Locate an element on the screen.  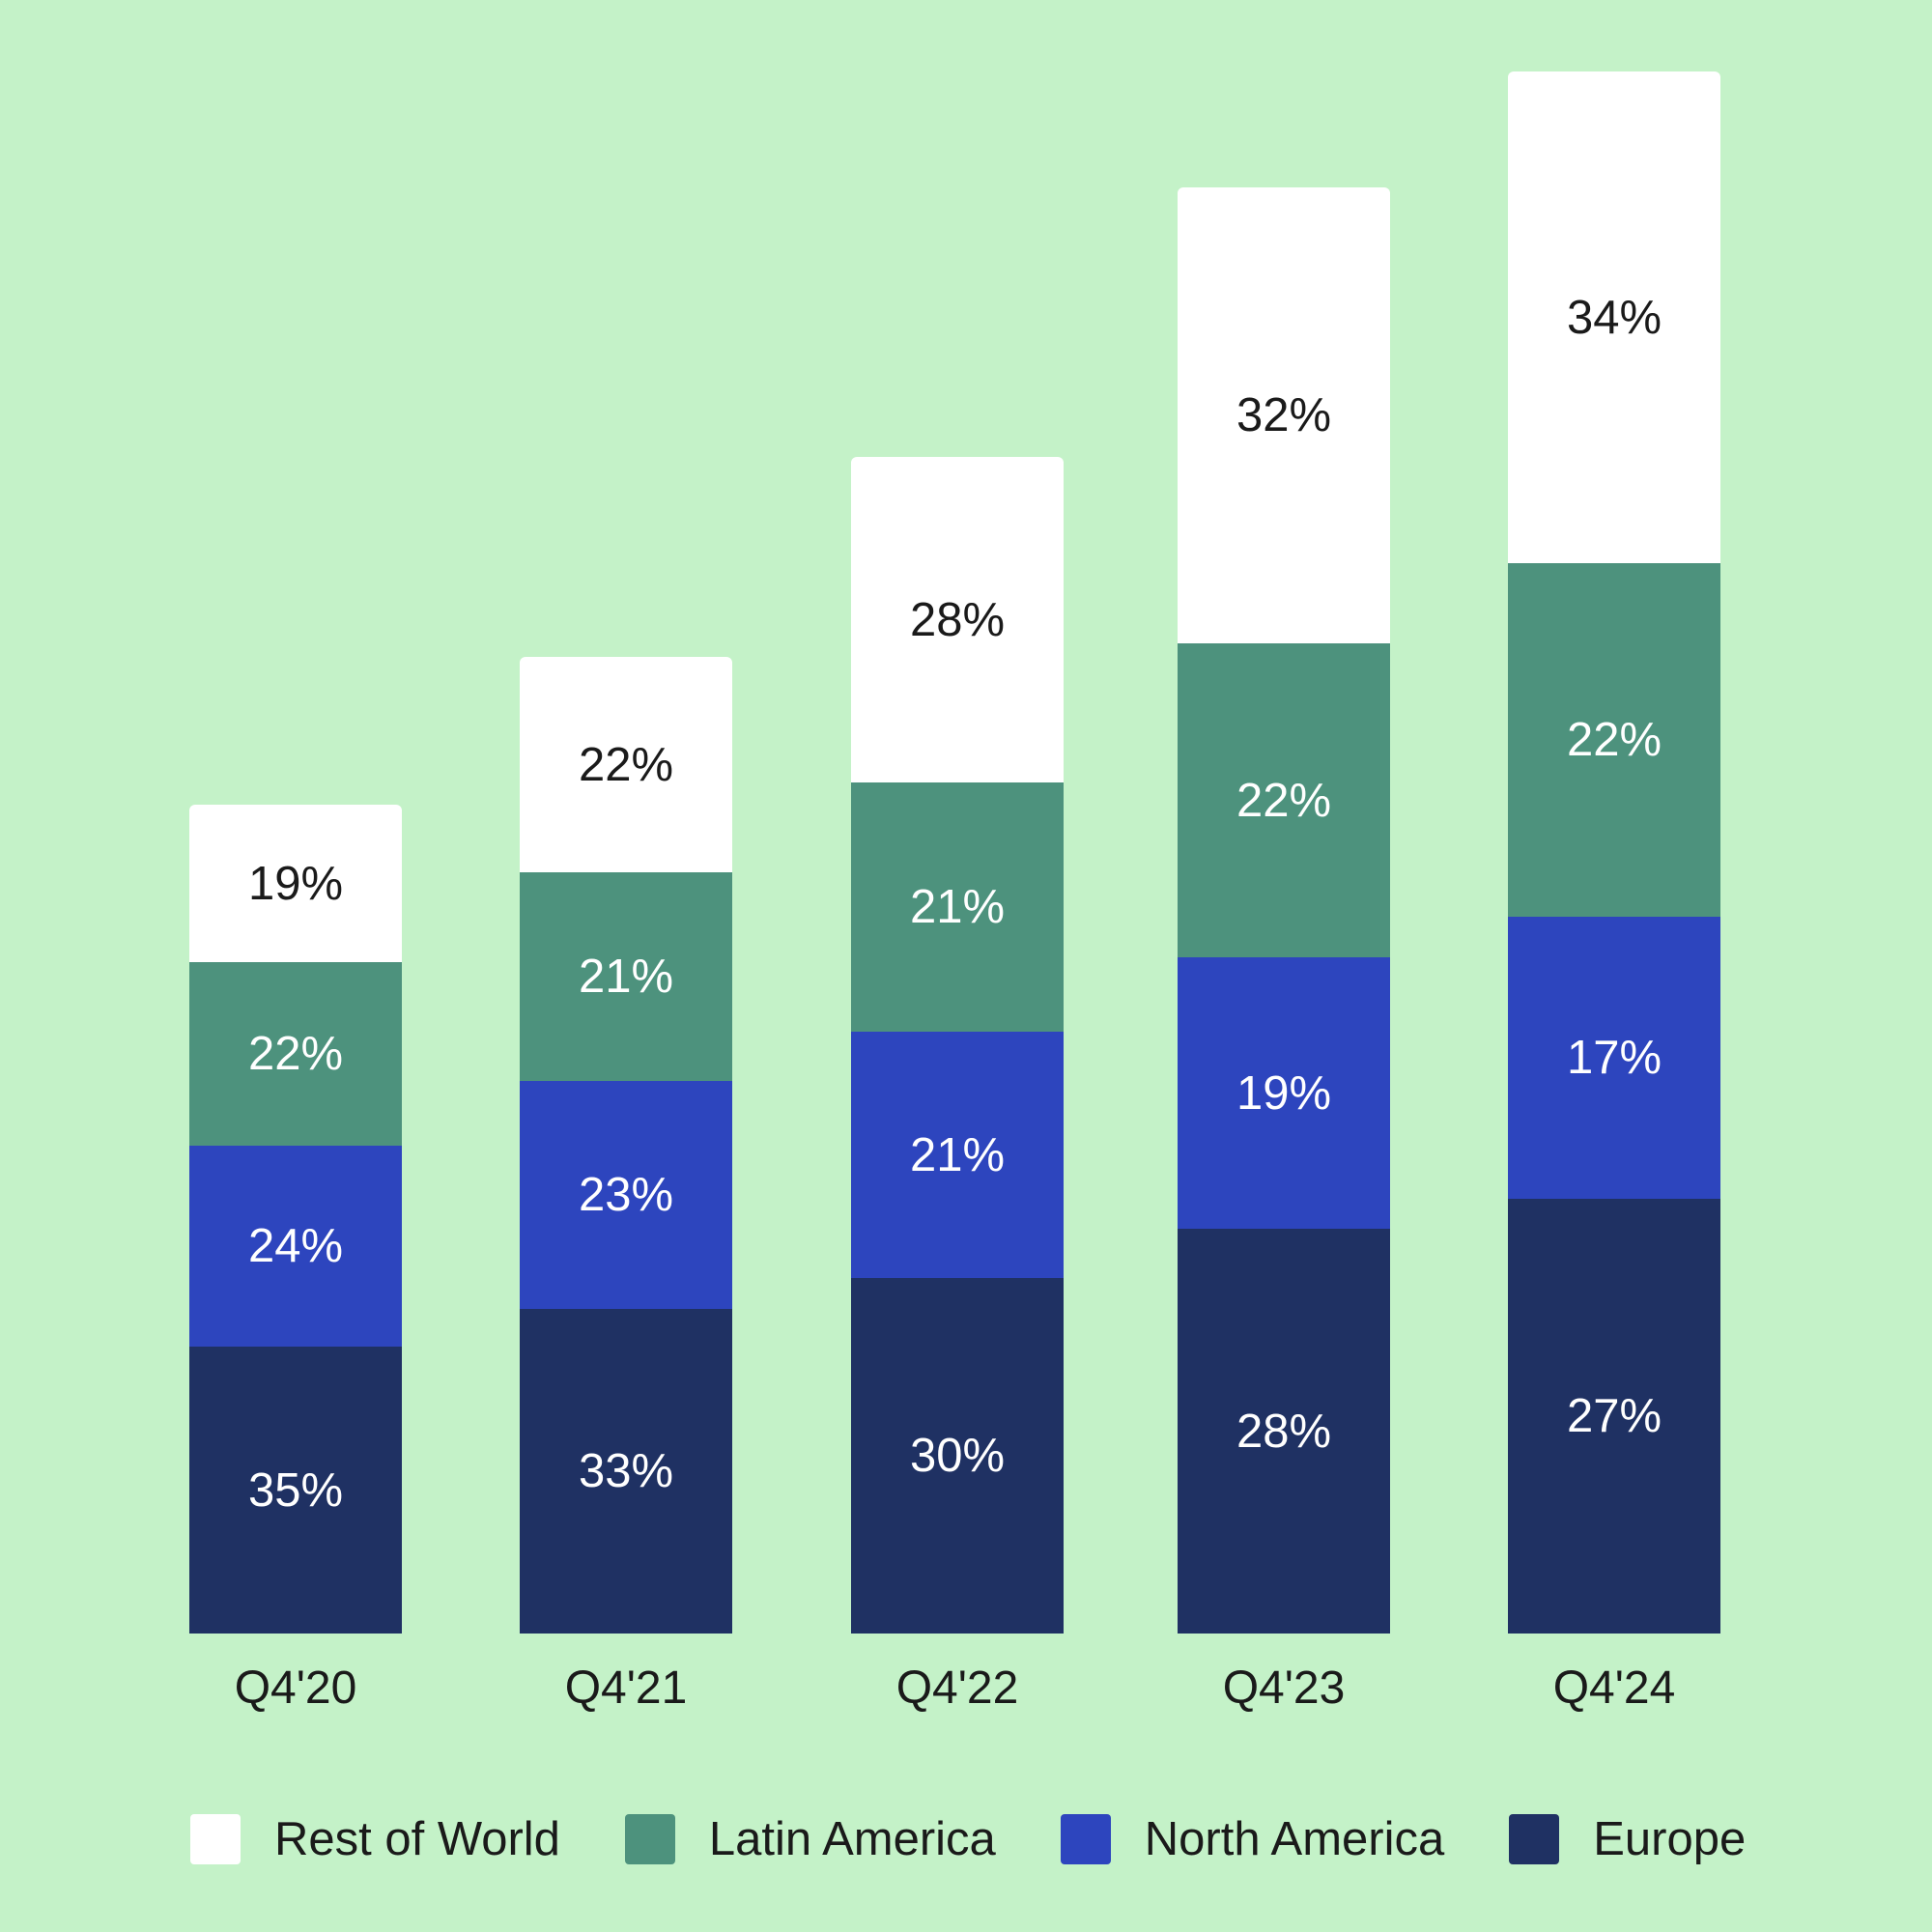
legend-item-rest-of-world: Rest of World is located at coordinates (375, 1839).